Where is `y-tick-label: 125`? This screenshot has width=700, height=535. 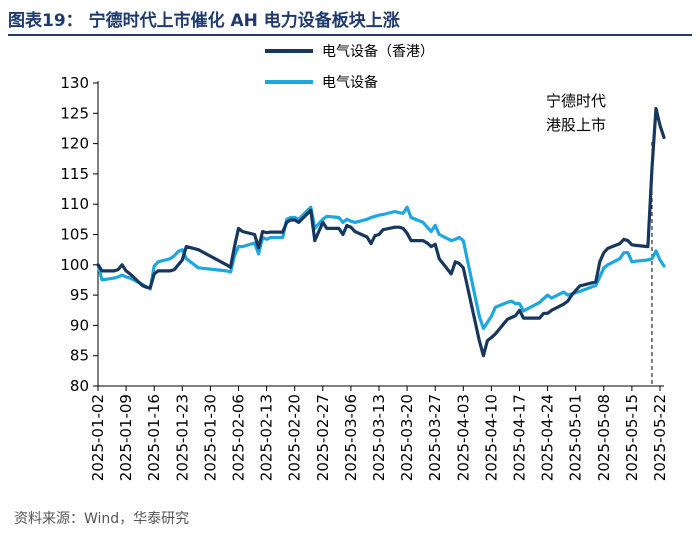 y-tick-label: 125 is located at coordinates (74, 113).